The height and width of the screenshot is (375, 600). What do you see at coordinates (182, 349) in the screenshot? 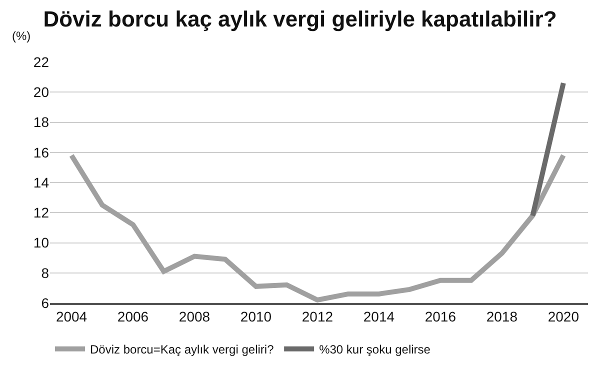
I see `legend-label: Döviz borcu=Kaç aylık vergi geliri?` at bounding box center [182, 349].